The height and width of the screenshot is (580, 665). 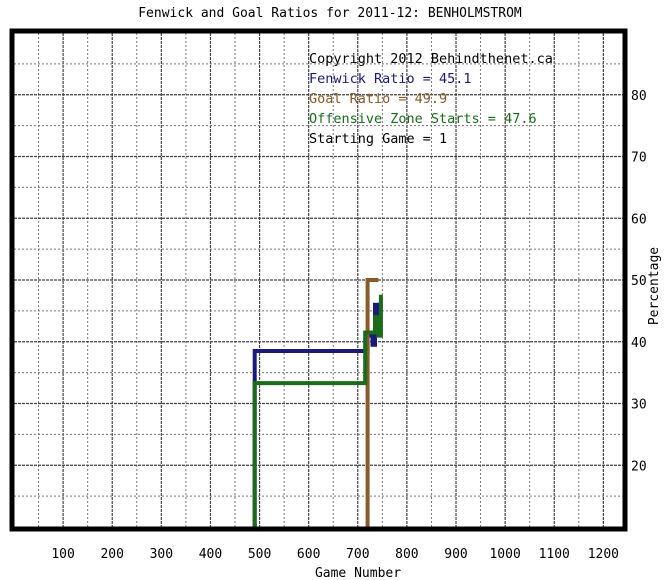 I want to click on x-tick-label: 1100, so click(x=554, y=554).